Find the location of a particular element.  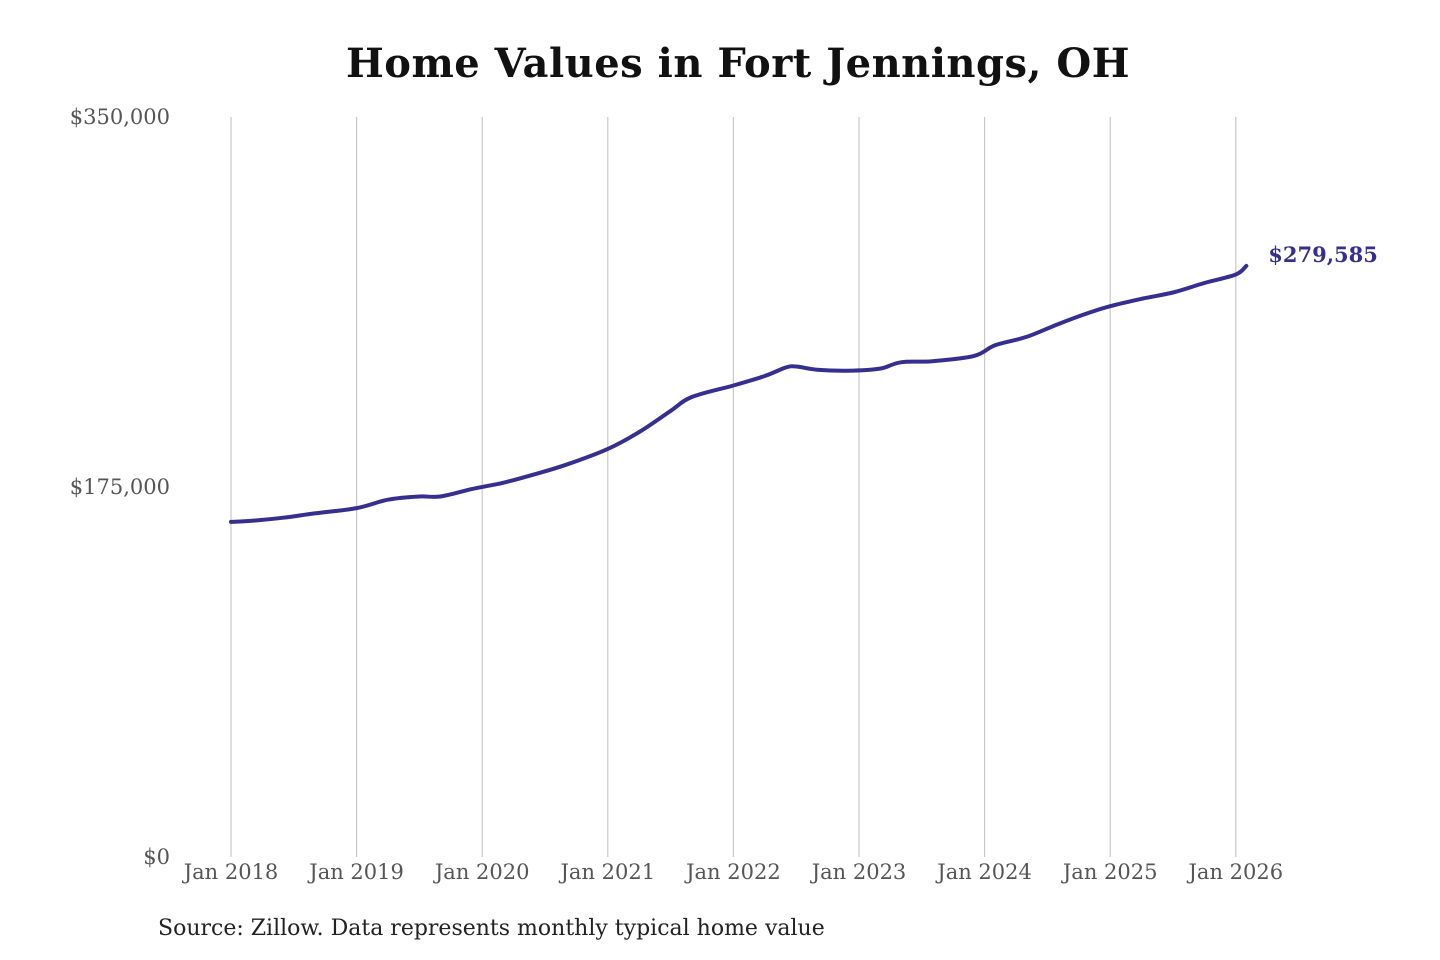

x-tick-label: Jan 2021 is located at coordinates (607, 872).